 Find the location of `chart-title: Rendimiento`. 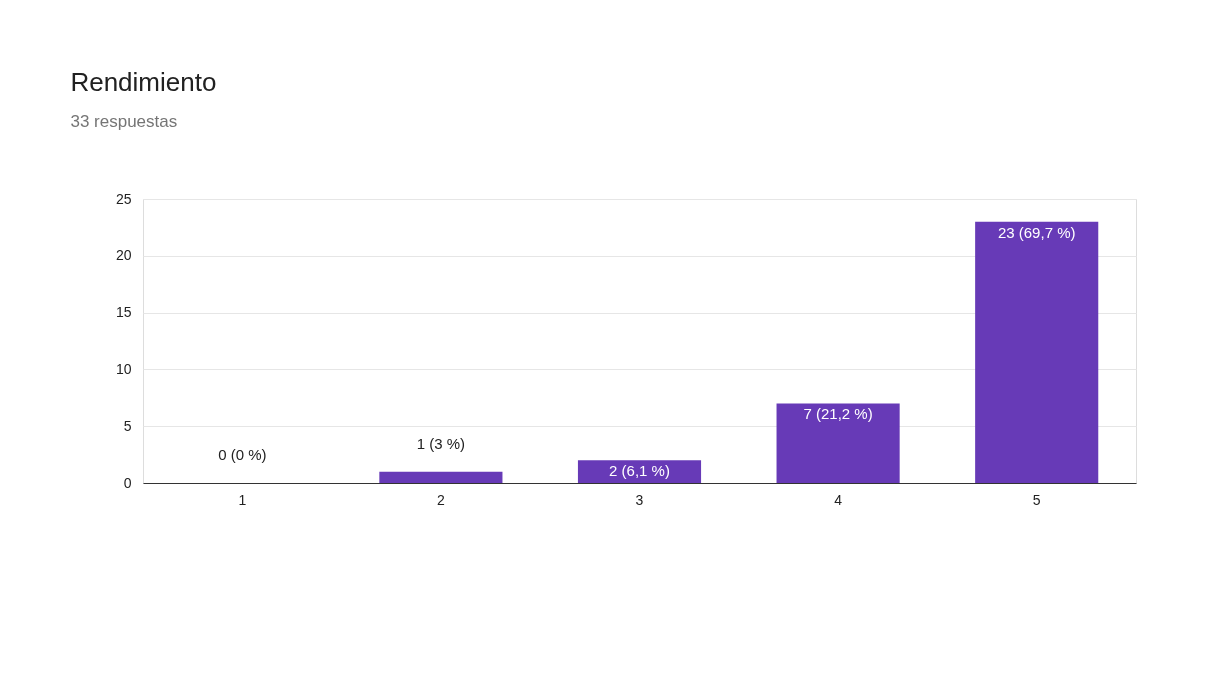

chart-title: Rendimiento is located at coordinates (143, 82).